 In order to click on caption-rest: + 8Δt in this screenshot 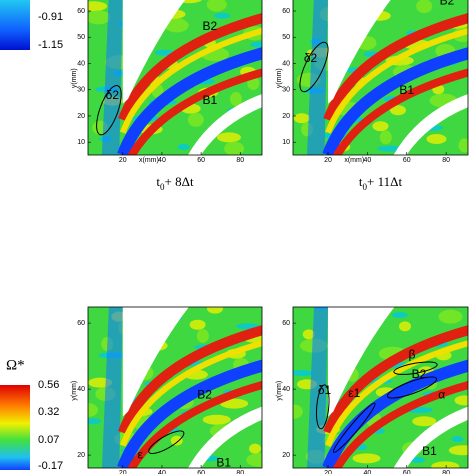, I will do `click(179, 181)`.